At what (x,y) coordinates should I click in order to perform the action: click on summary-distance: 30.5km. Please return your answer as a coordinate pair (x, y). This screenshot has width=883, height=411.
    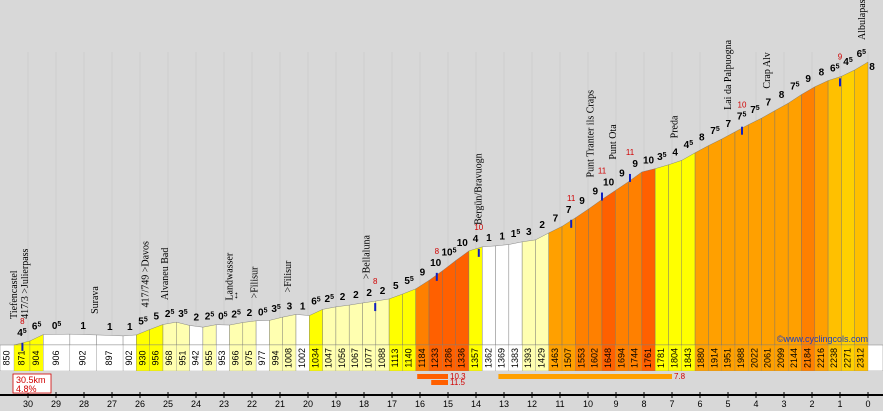
    Looking at the image, I should click on (31, 380).